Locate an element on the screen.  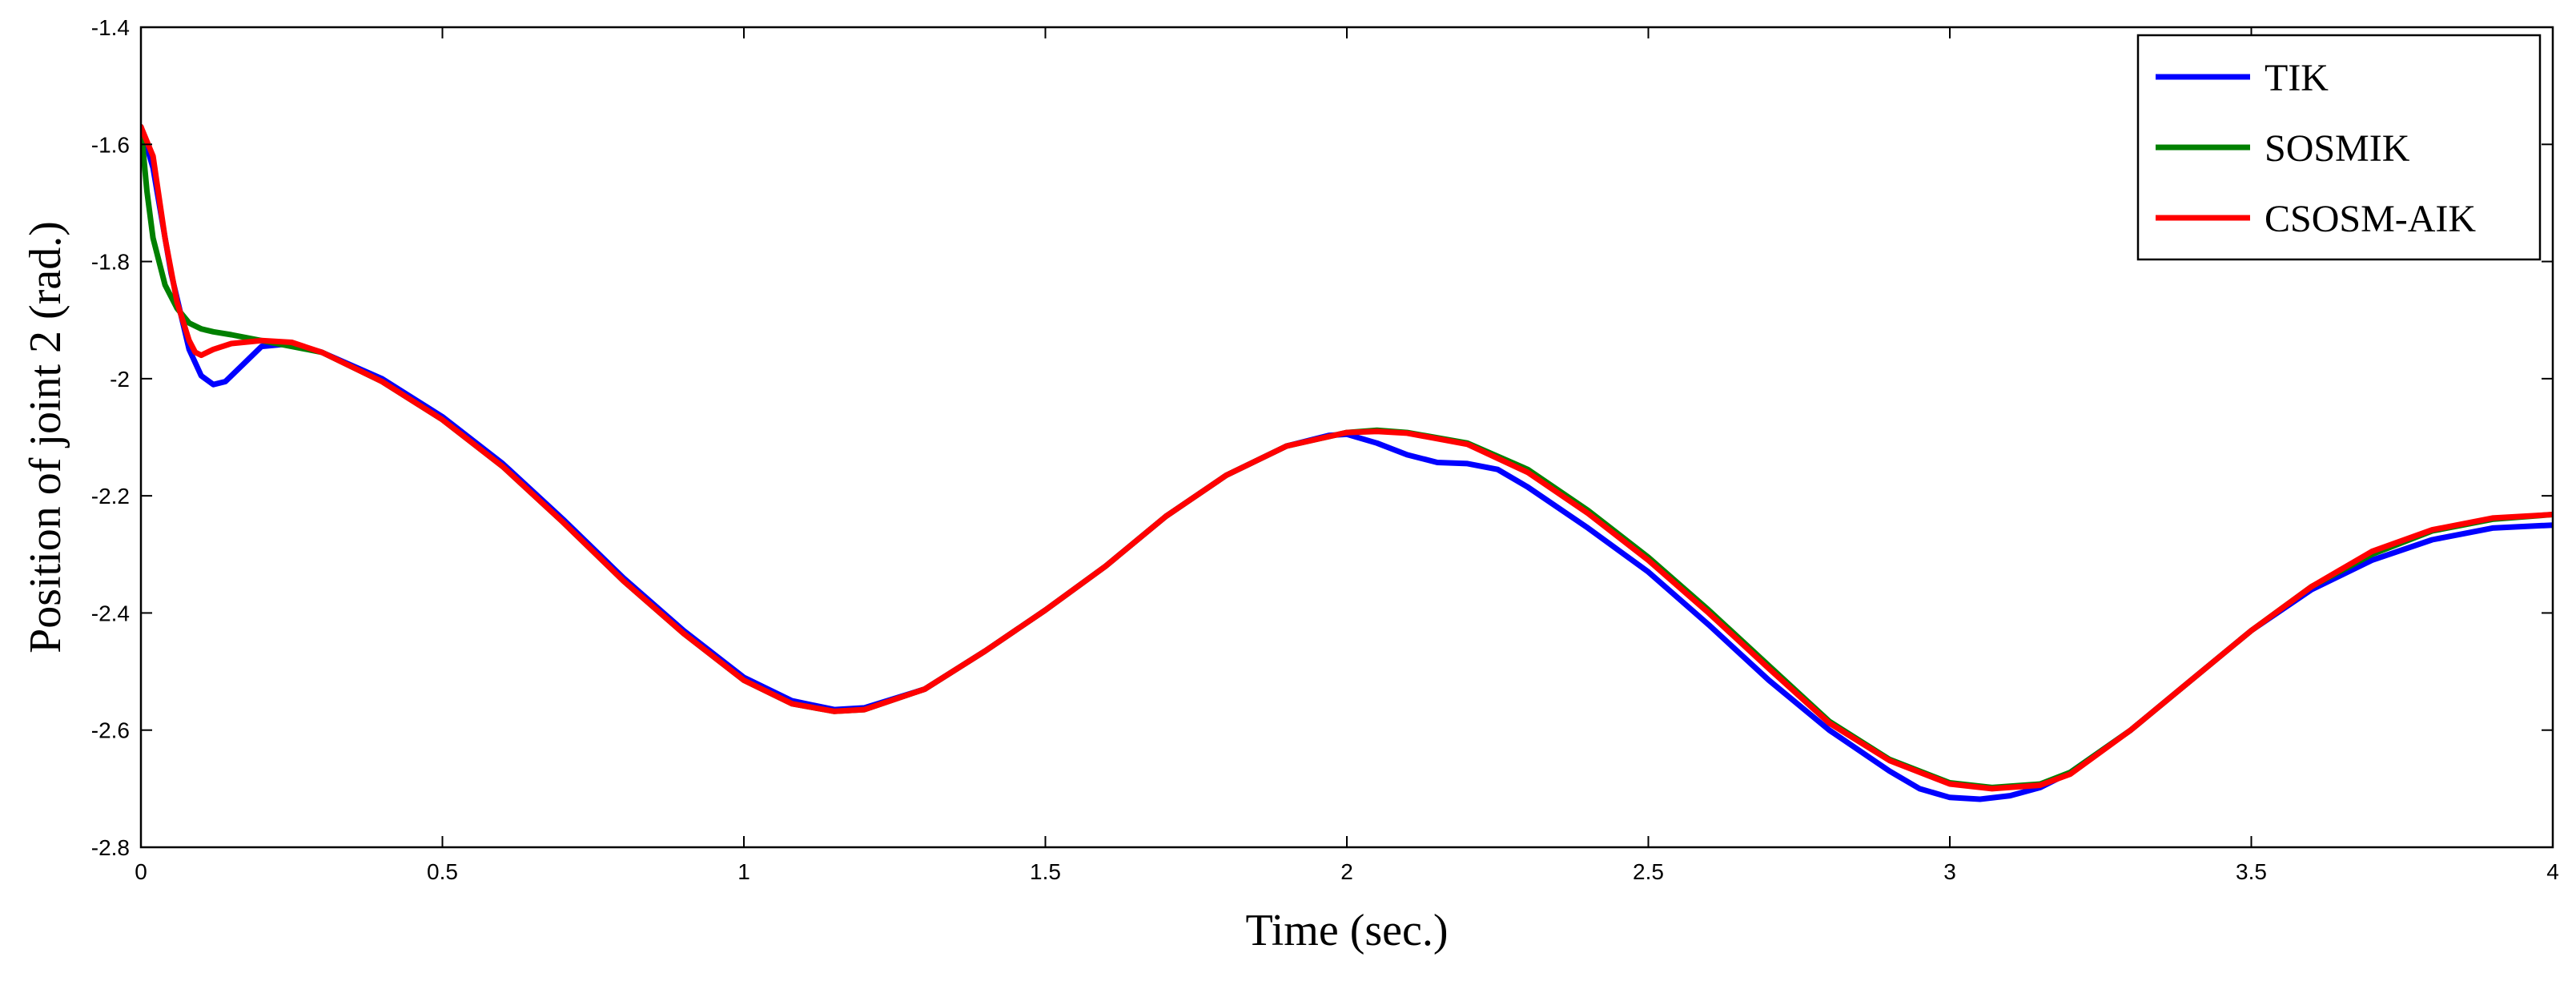
x-axis-title: Time (sec.) is located at coordinates (1346, 930).